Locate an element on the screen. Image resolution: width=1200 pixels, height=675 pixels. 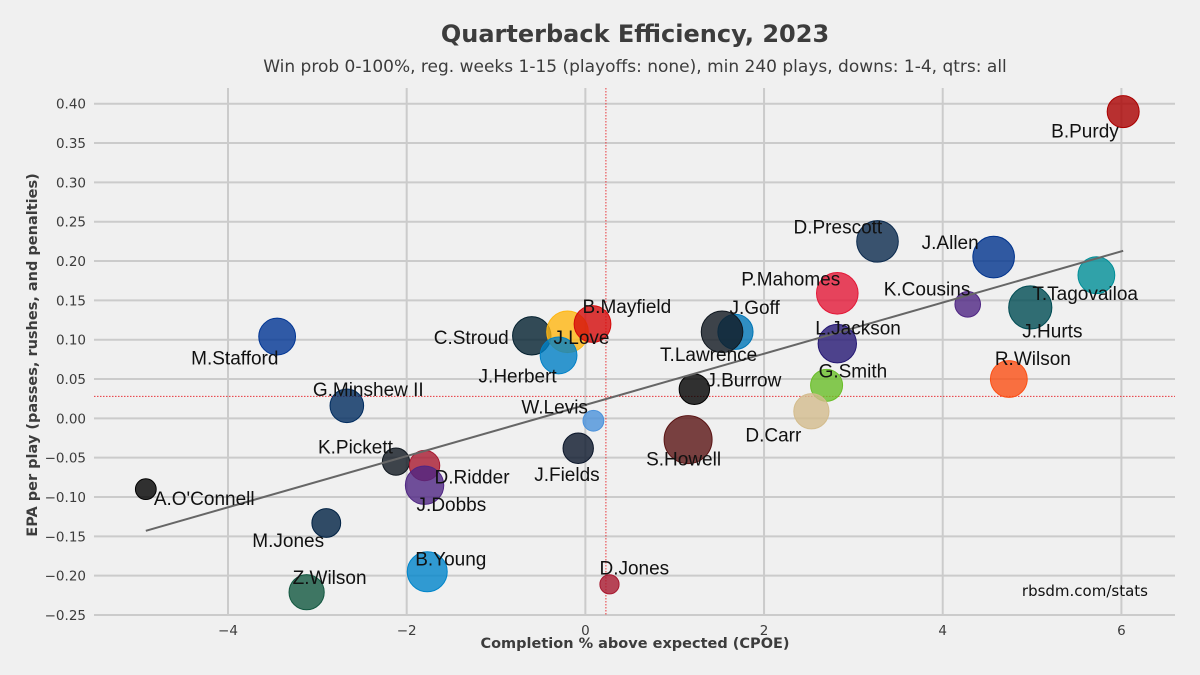
x-tick-label: 6 is located at coordinates (1121, 631).